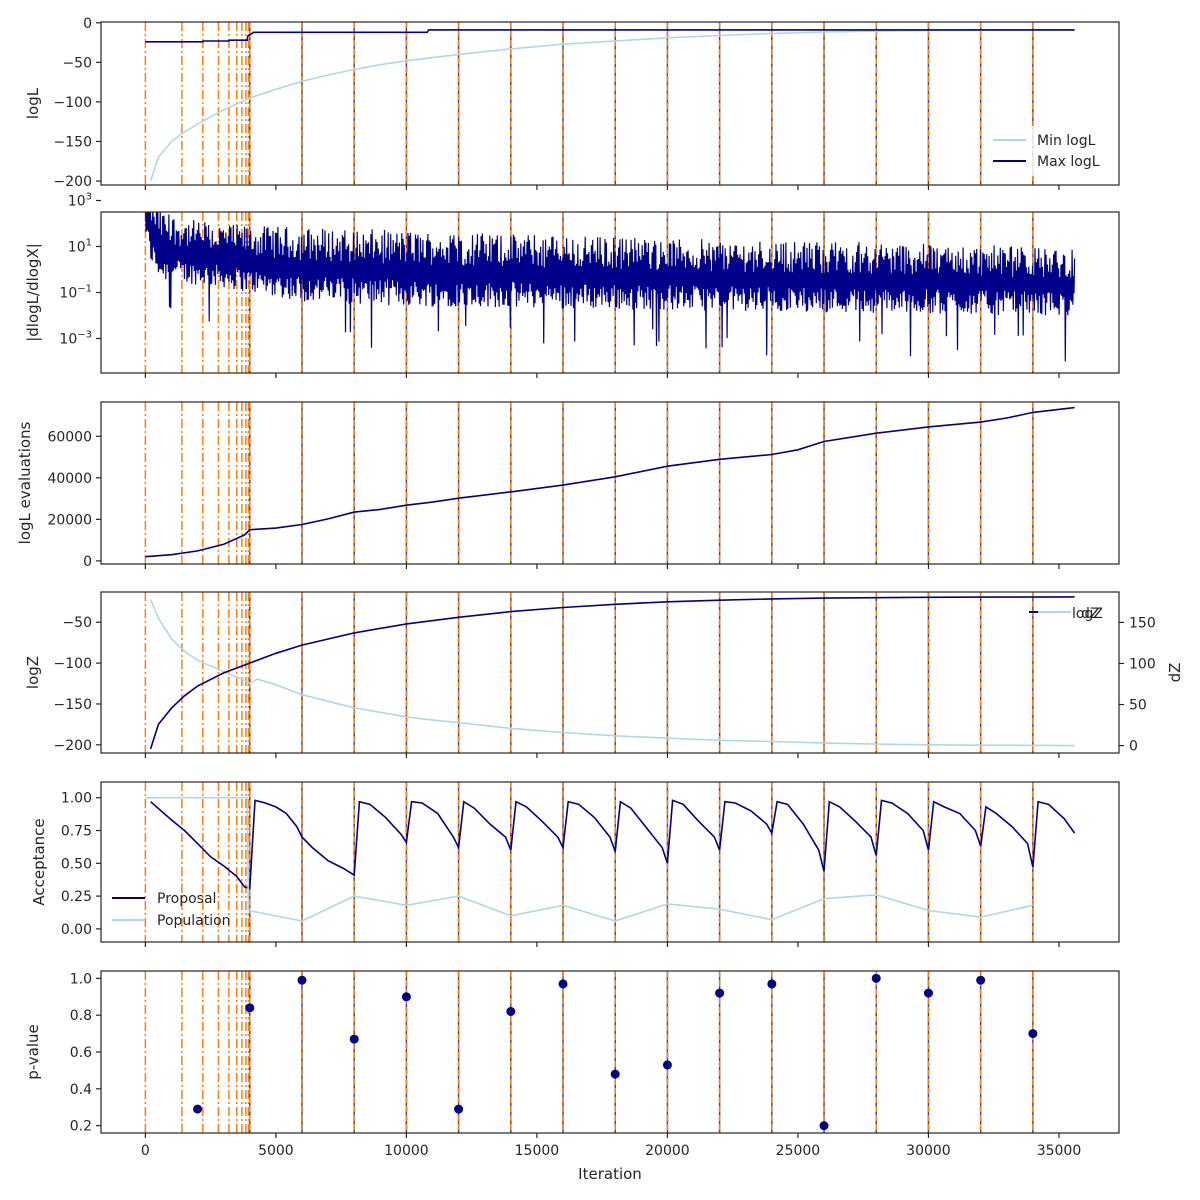  I want to click on x-tick-label: 35000, so click(1059, 1151).